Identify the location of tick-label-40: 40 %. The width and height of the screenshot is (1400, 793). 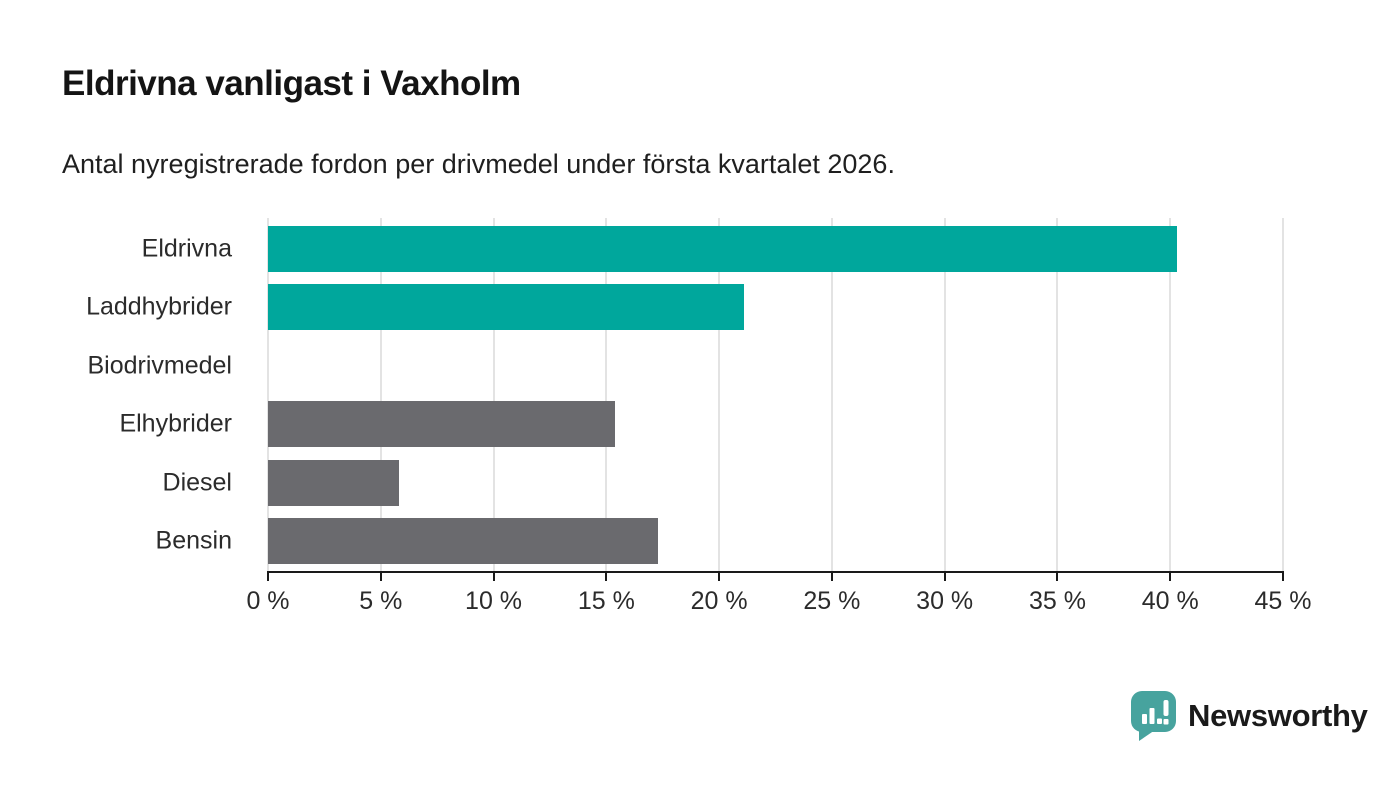
(1170, 601).